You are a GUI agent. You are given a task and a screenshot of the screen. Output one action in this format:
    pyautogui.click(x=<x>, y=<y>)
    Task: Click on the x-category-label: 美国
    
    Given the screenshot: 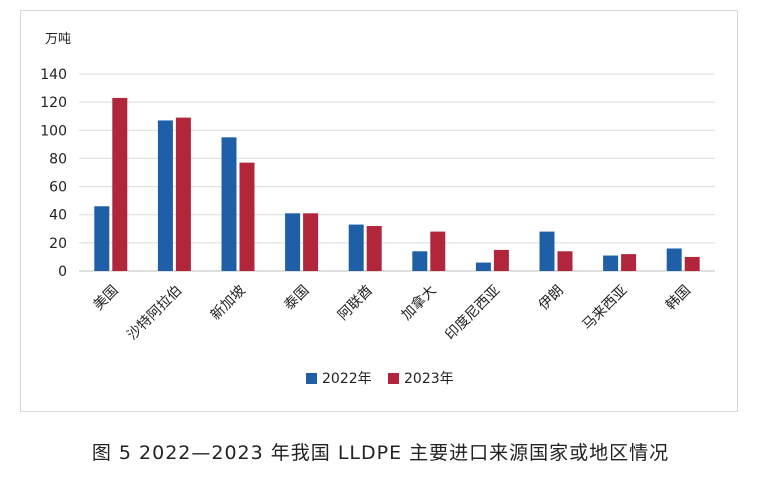 What is the action you would take?
    pyautogui.click(x=106, y=298)
    